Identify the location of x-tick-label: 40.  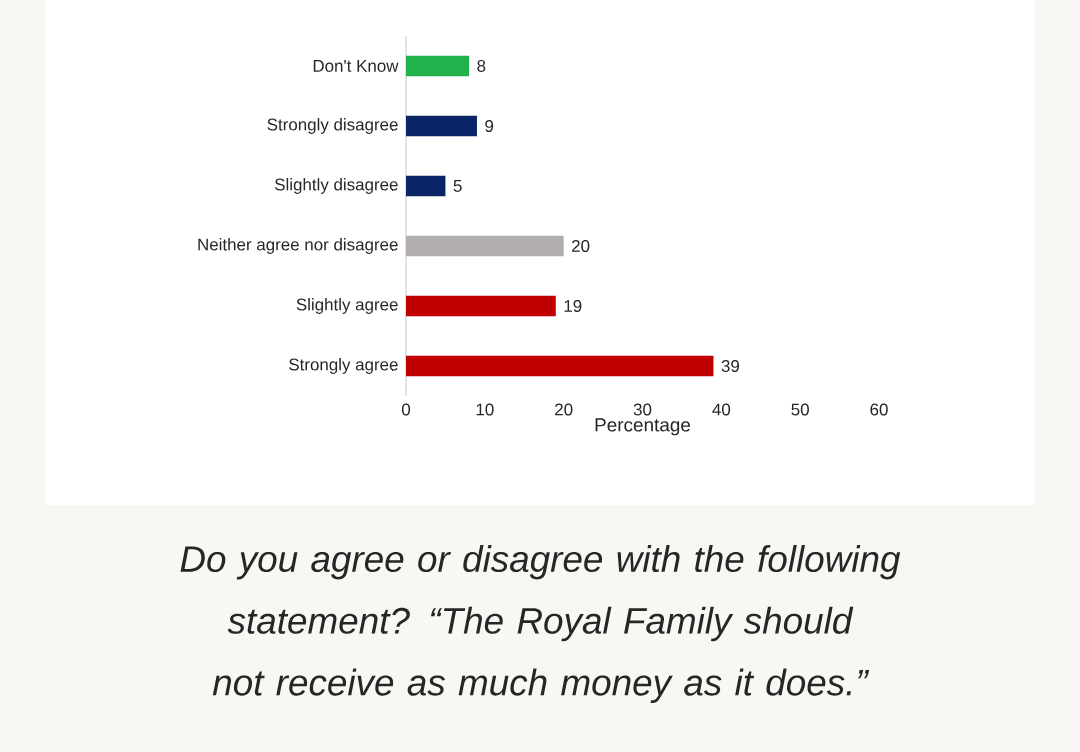
(721, 409).